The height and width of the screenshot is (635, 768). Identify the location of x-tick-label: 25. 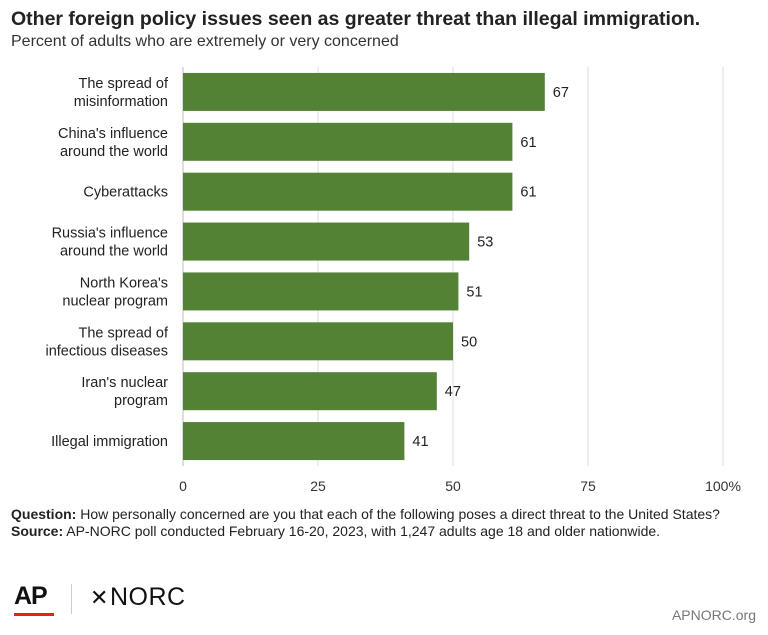
(318, 486).